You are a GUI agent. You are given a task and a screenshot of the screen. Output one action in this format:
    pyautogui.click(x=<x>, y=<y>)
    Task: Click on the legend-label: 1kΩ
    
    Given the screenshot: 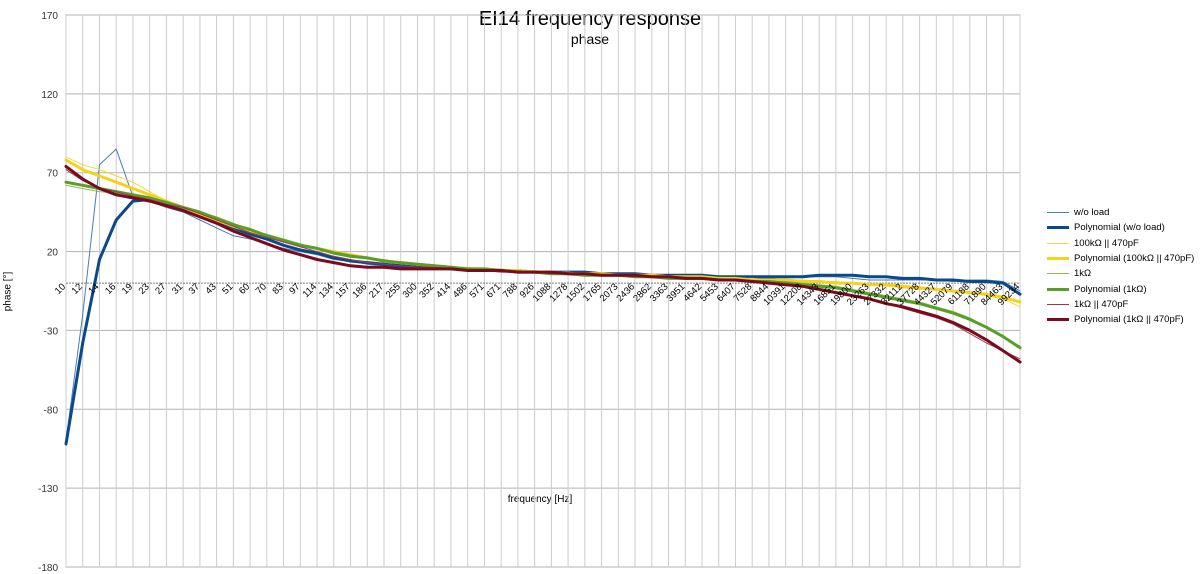 What is the action you would take?
    pyautogui.click(x=1083, y=274)
    